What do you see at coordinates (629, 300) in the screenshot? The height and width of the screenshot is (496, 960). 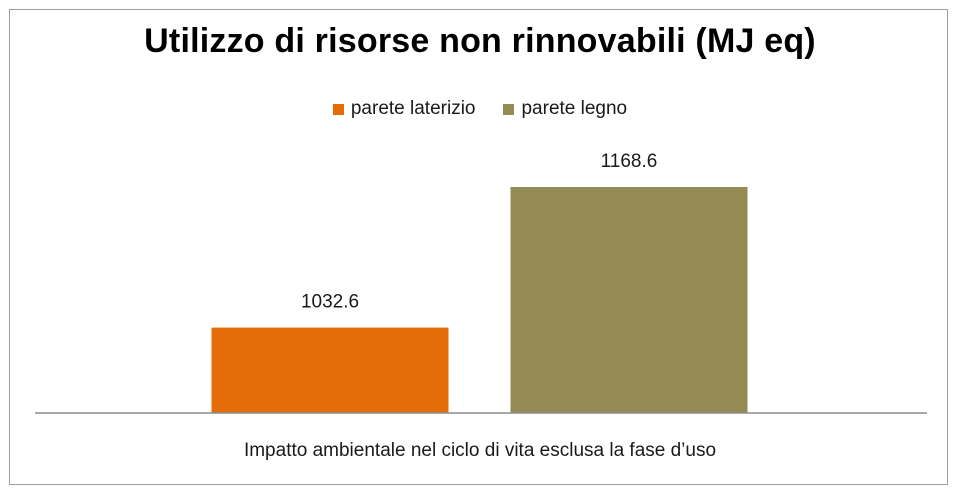 I see `bar-parete-legno` at bounding box center [629, 300].